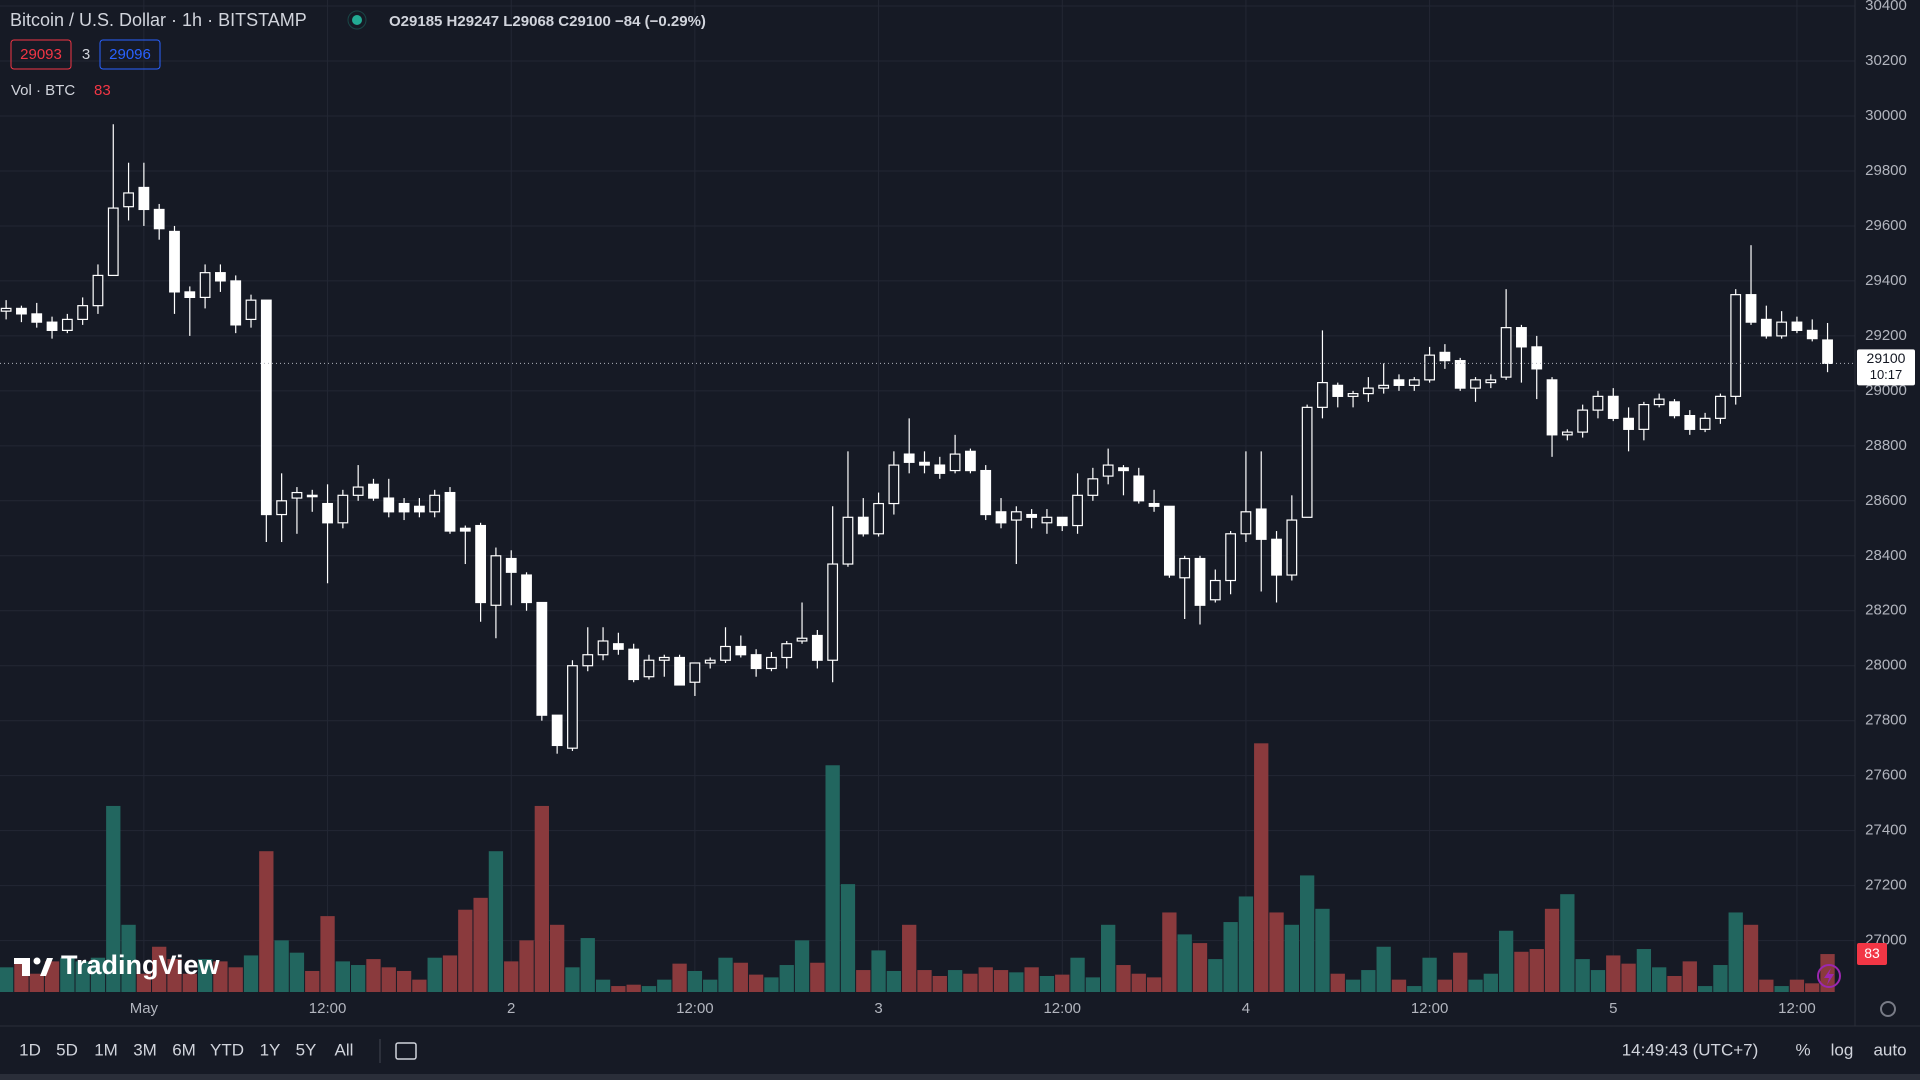 The image size is (1920, 1080). What do you see at coordinates (1886, 775) in the screenshot?
I see `y-tick-label: 27600` at bounding box center [1886, 775].